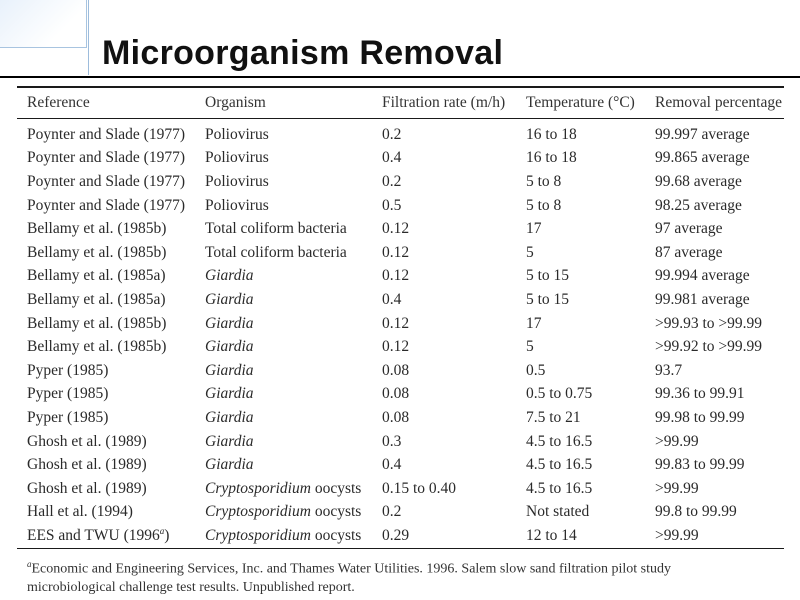 The width and height of the screenshot is (800, 600). What do you see at coordinates (419, 488) in the screenshot?
I see `cell-filtration-rate: 0.15 to 0.40` at bounding box center [419, 488].